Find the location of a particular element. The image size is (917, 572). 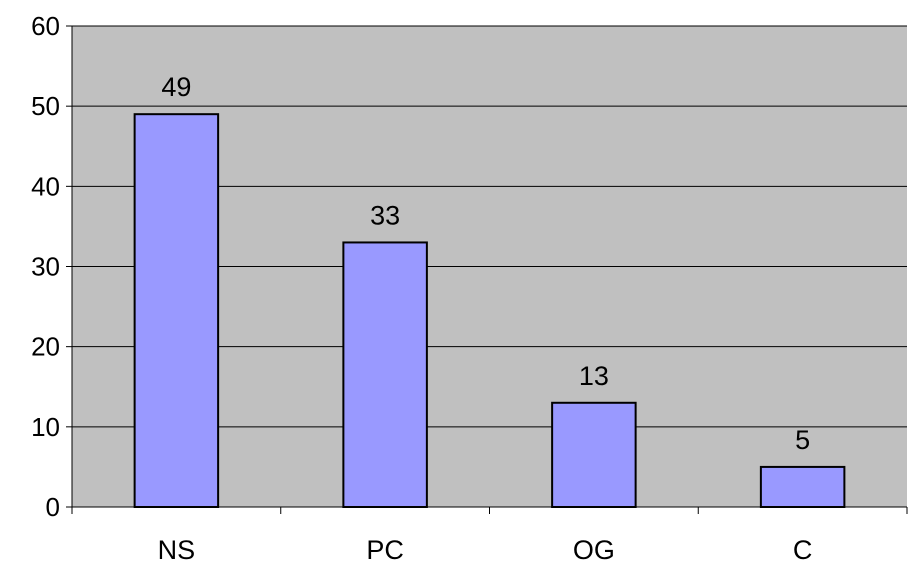

data-label: 13 is located at coordinates (594, 376).